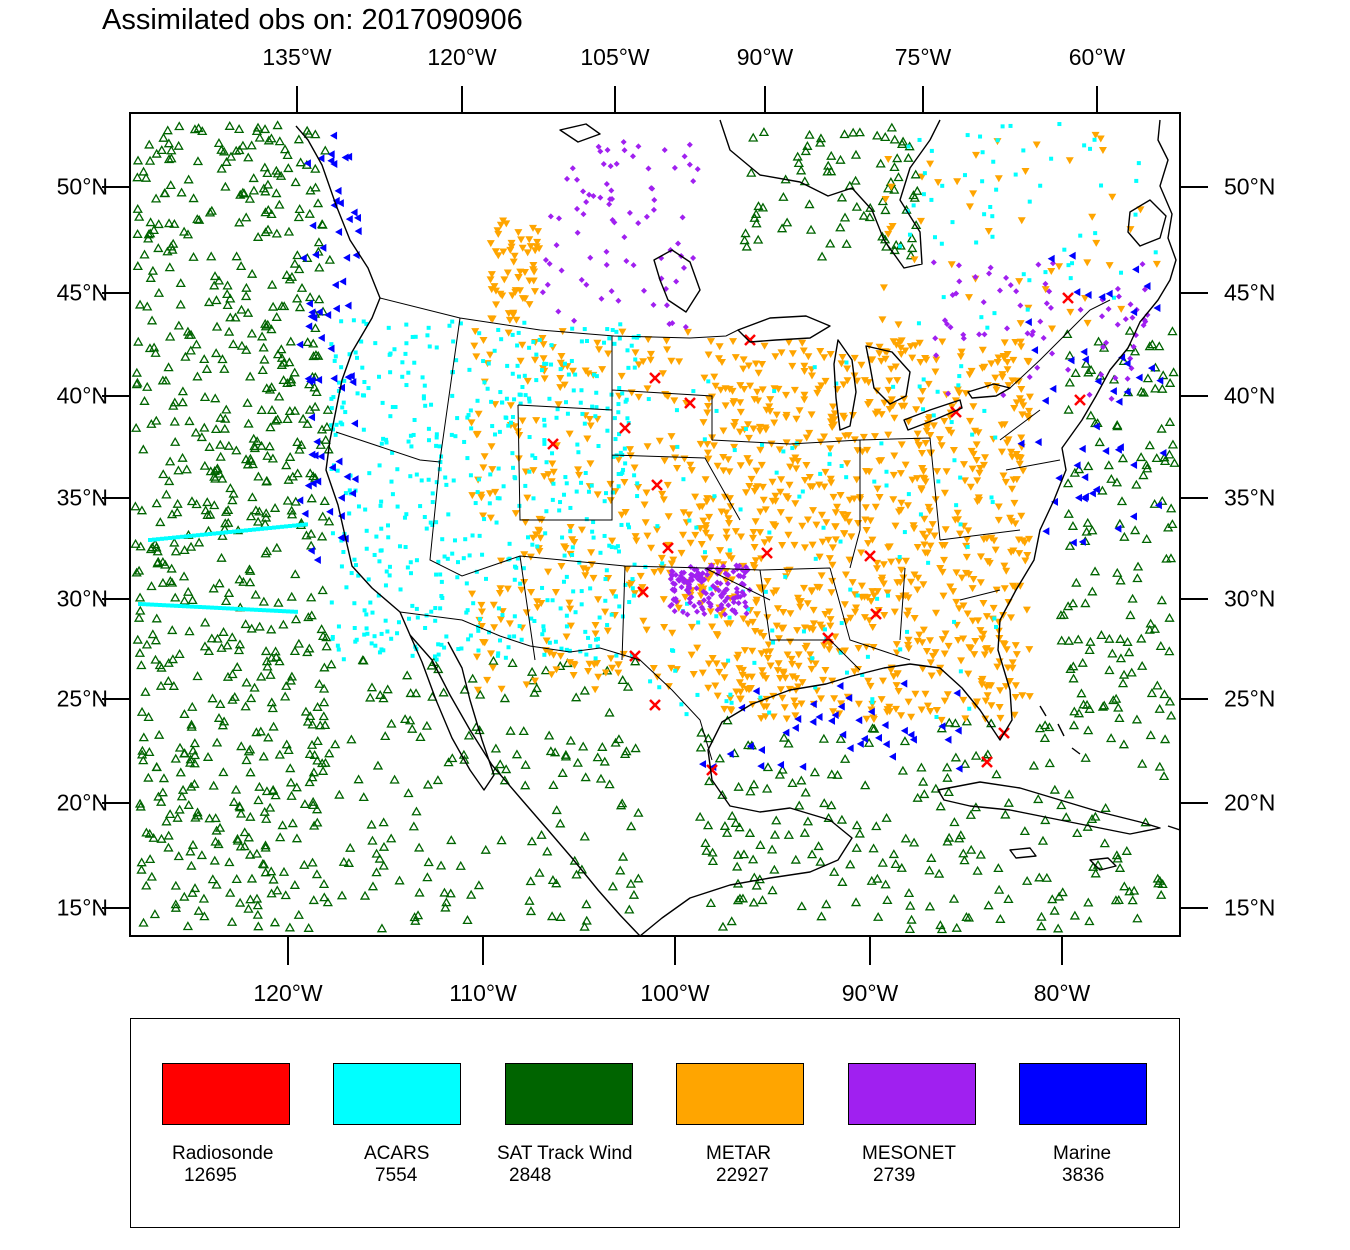  What do you see at coordinates (894, 1175) in the screenshot?
I see `legend-count: 2739` at bounding box center [894, 1175].